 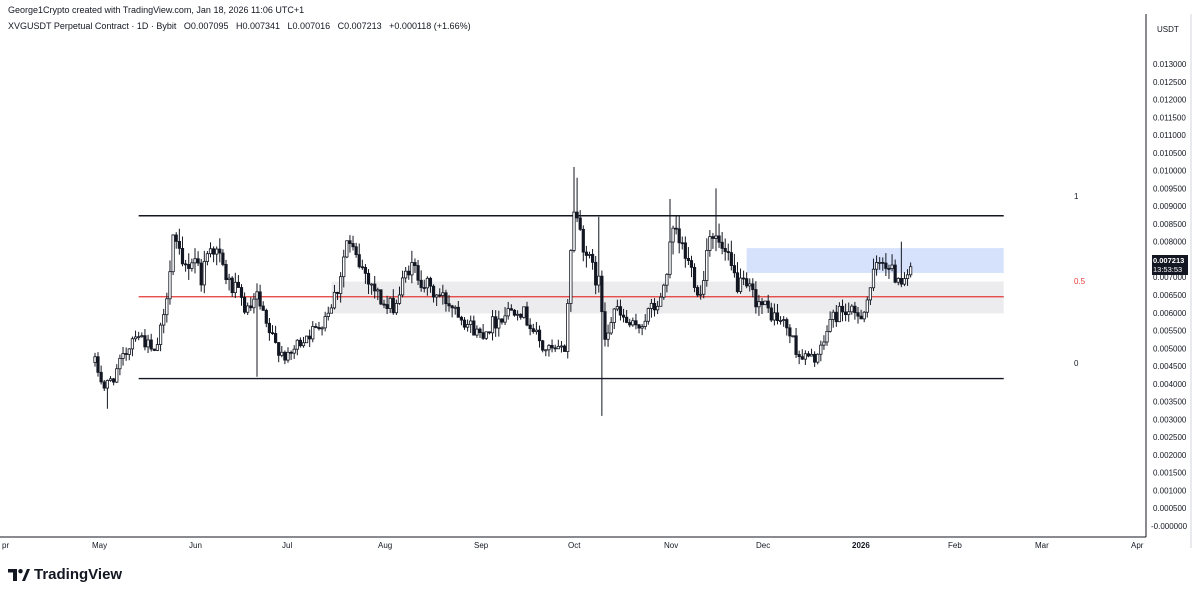 I want to click on zones-layer, so click(x=667, y=281).